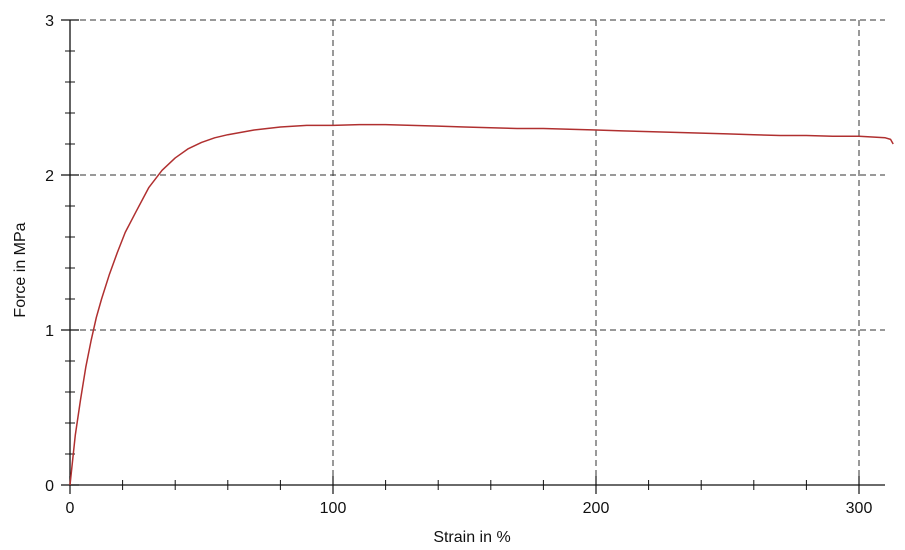 The width and height of the screenshot is (905, 550). I want to click on y-axis-label: Force in MPa, so click(20, 269).